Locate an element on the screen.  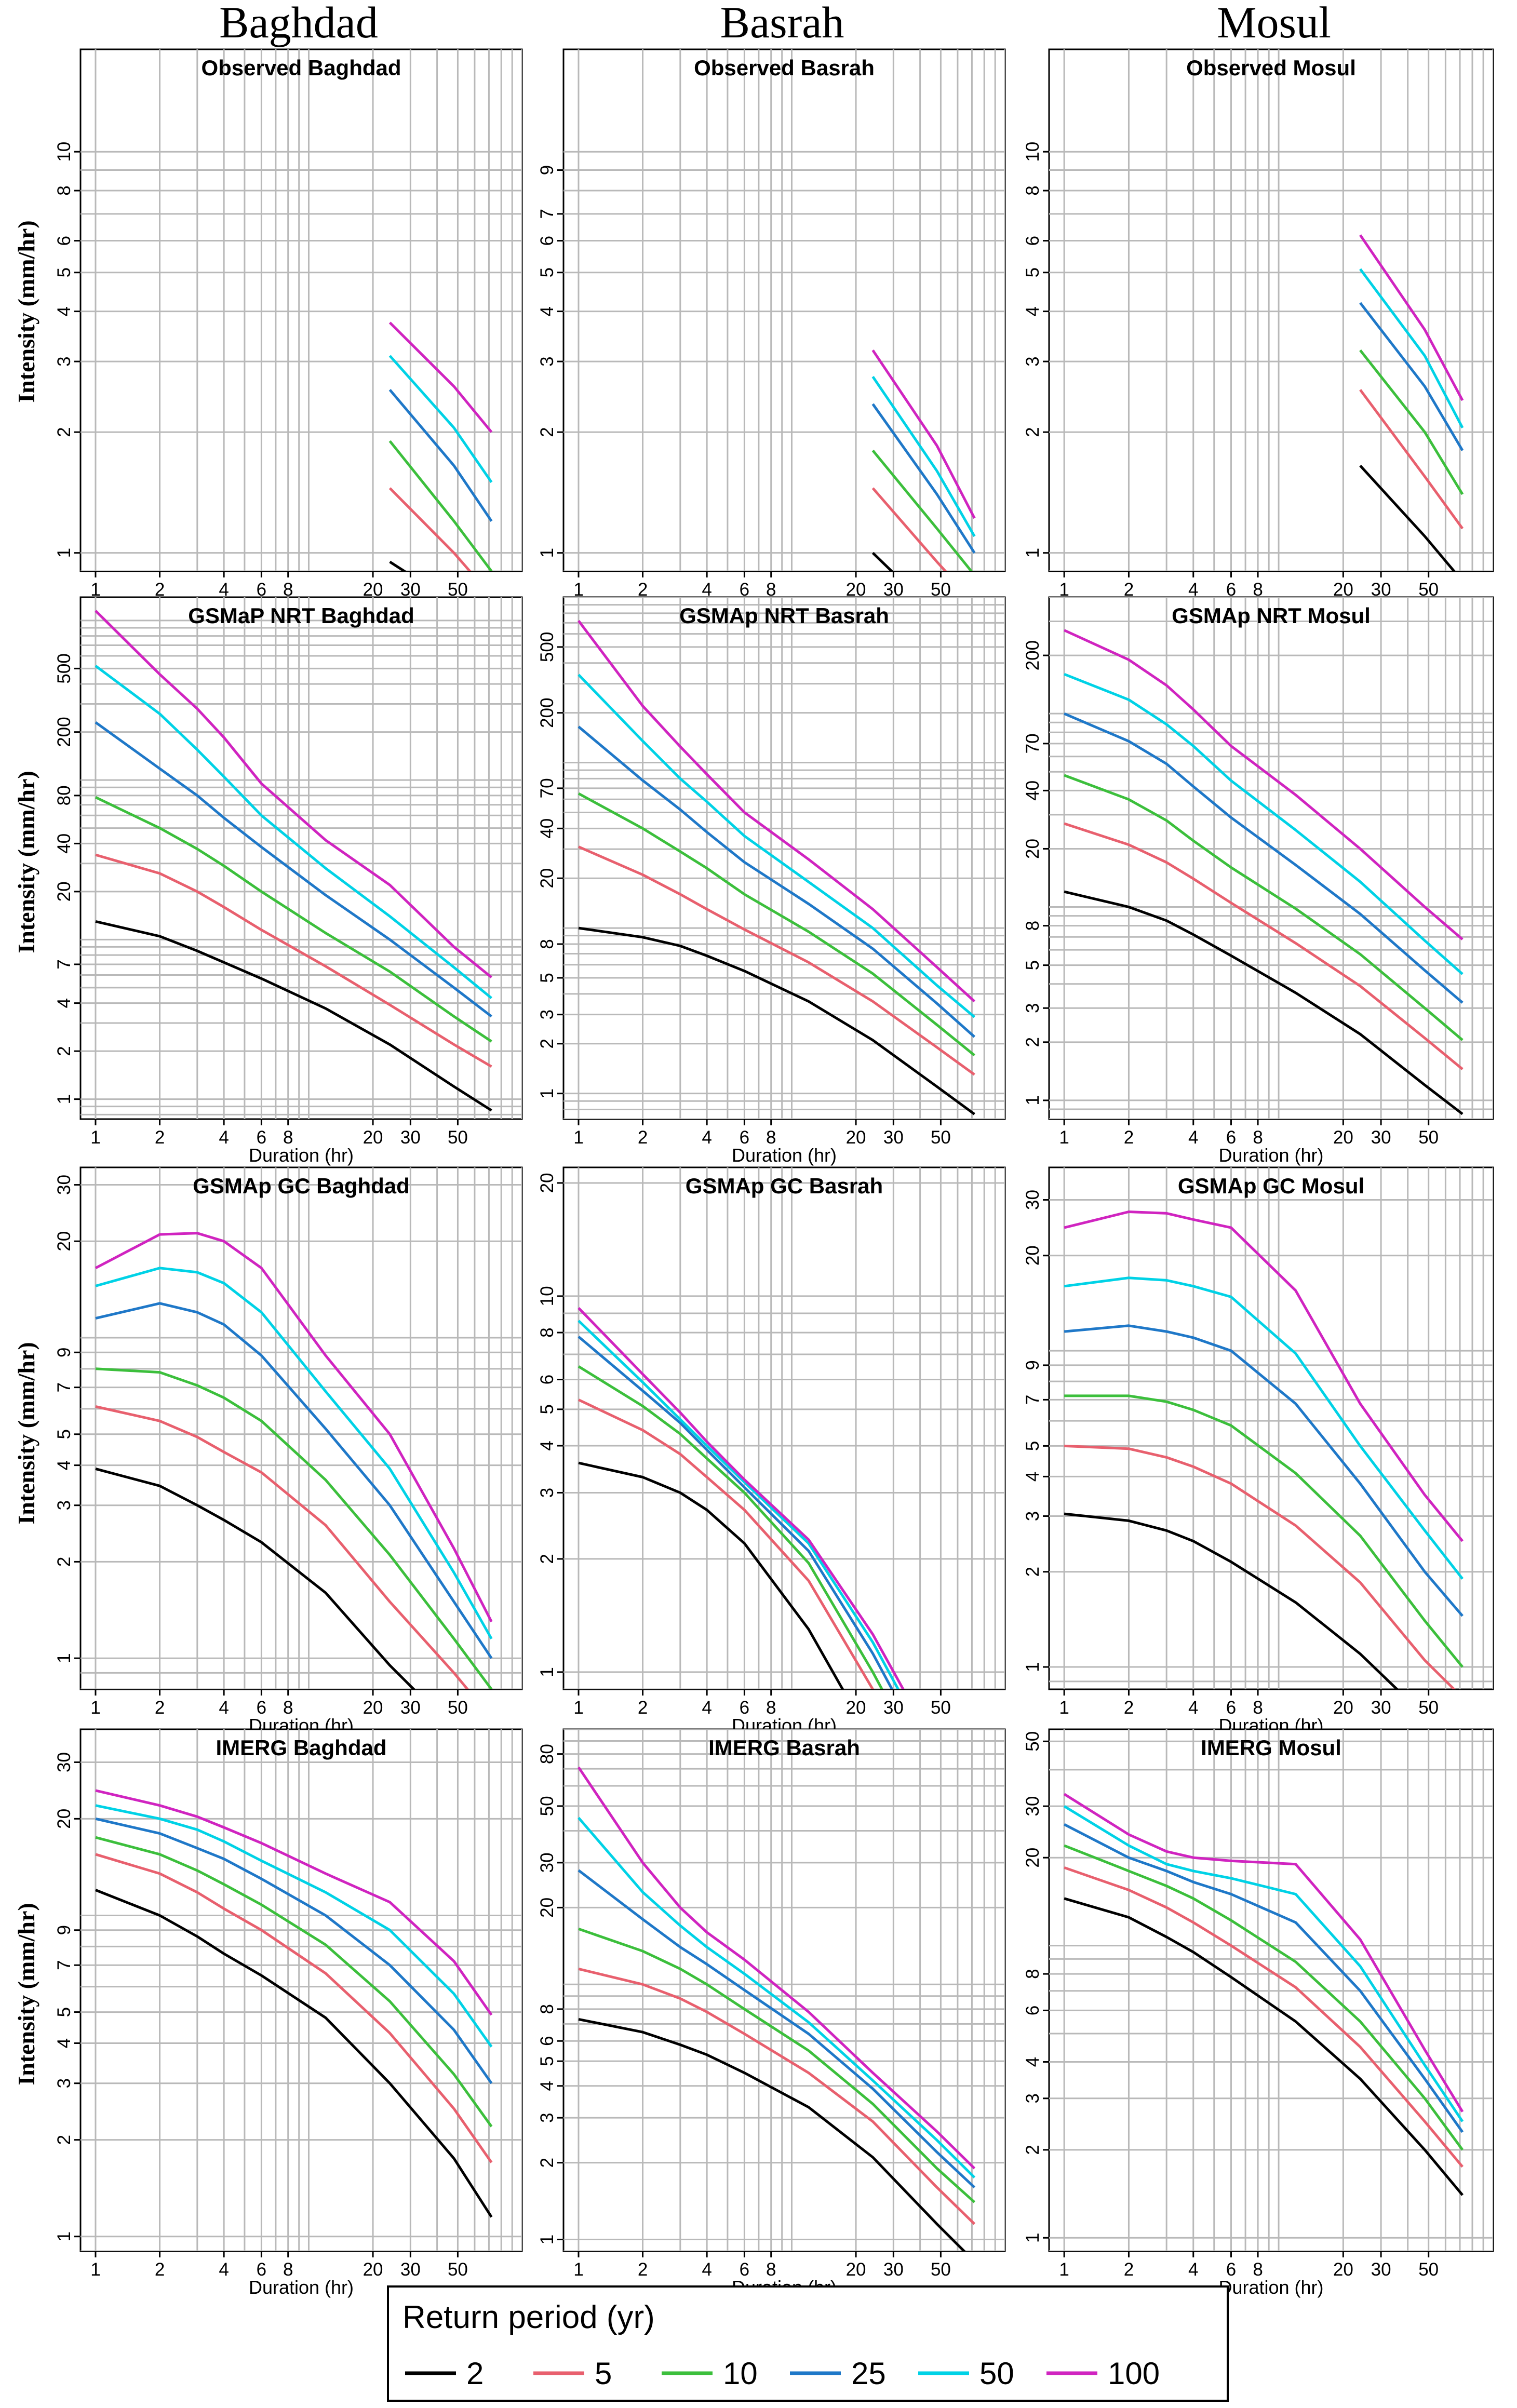
panel-title: IMERG Baghdad is located at coordinates (301, 1748).